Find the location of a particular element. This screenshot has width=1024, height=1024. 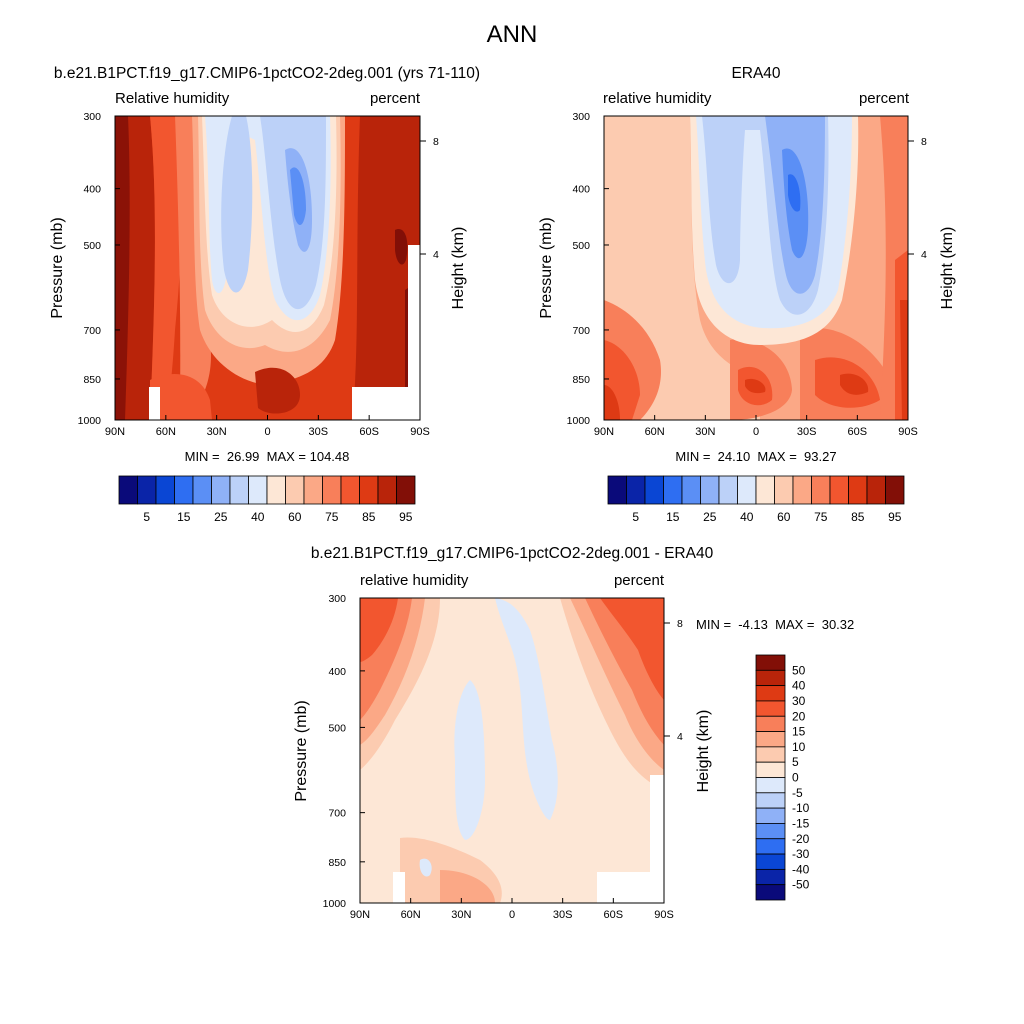

left-label: Relative humidity is located at coordinates (172, 98).